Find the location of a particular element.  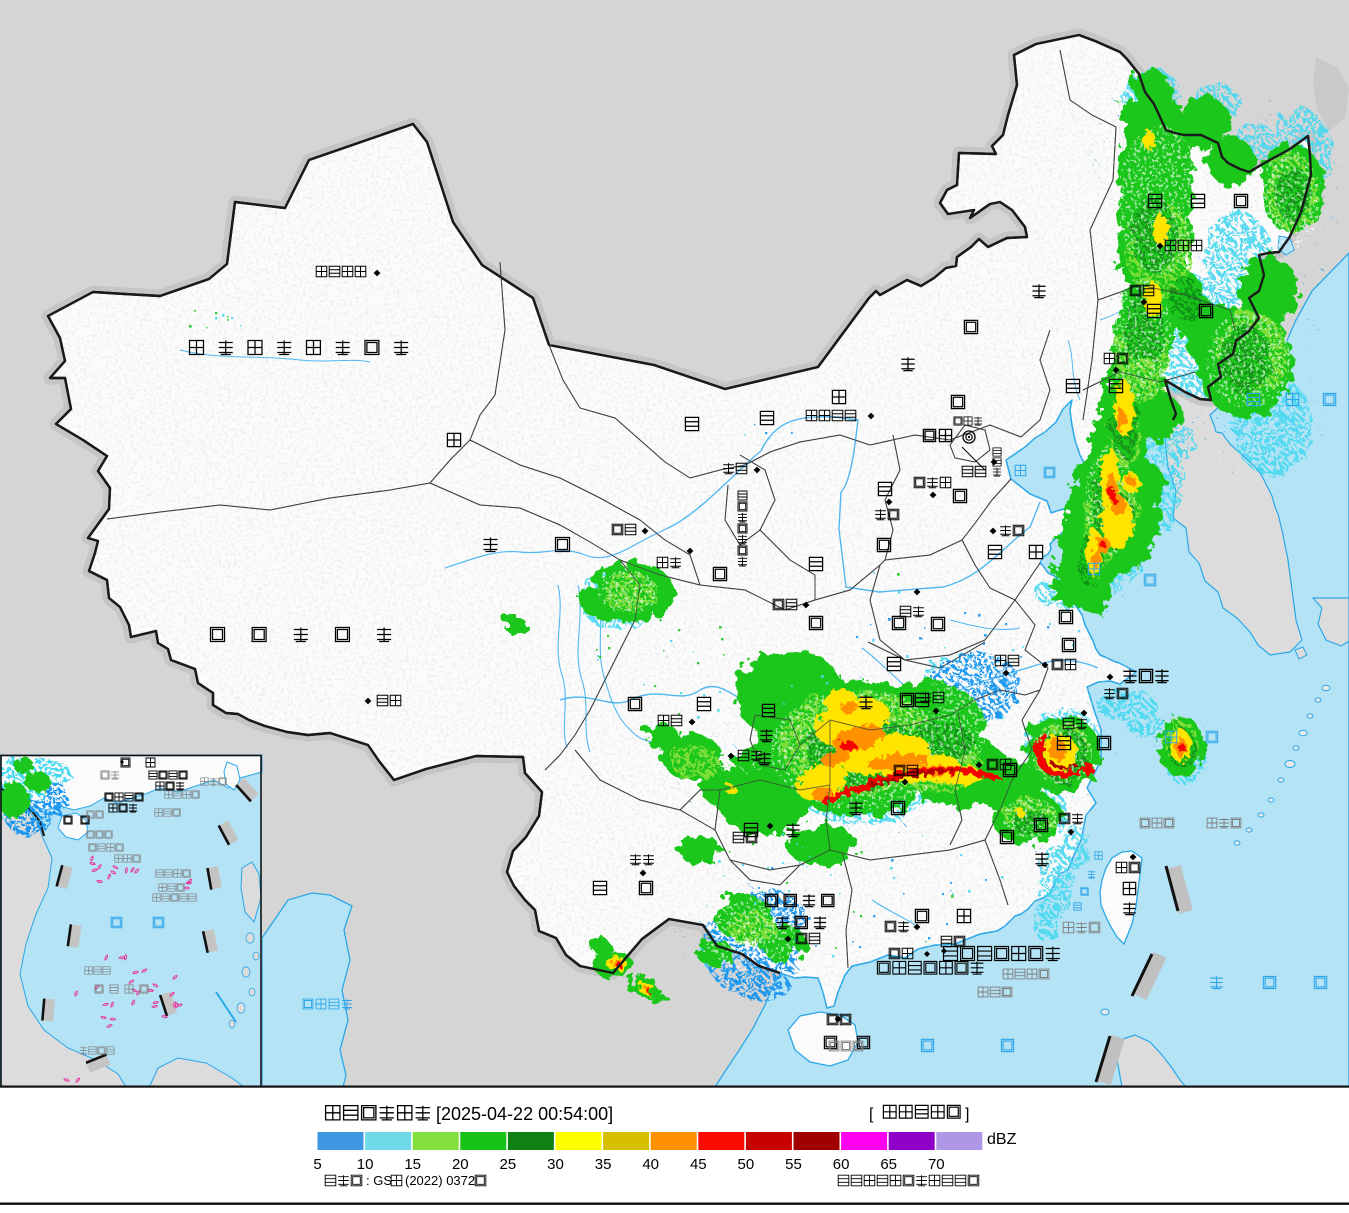

svg-text: 15 is located at coordinates (412, 1164).